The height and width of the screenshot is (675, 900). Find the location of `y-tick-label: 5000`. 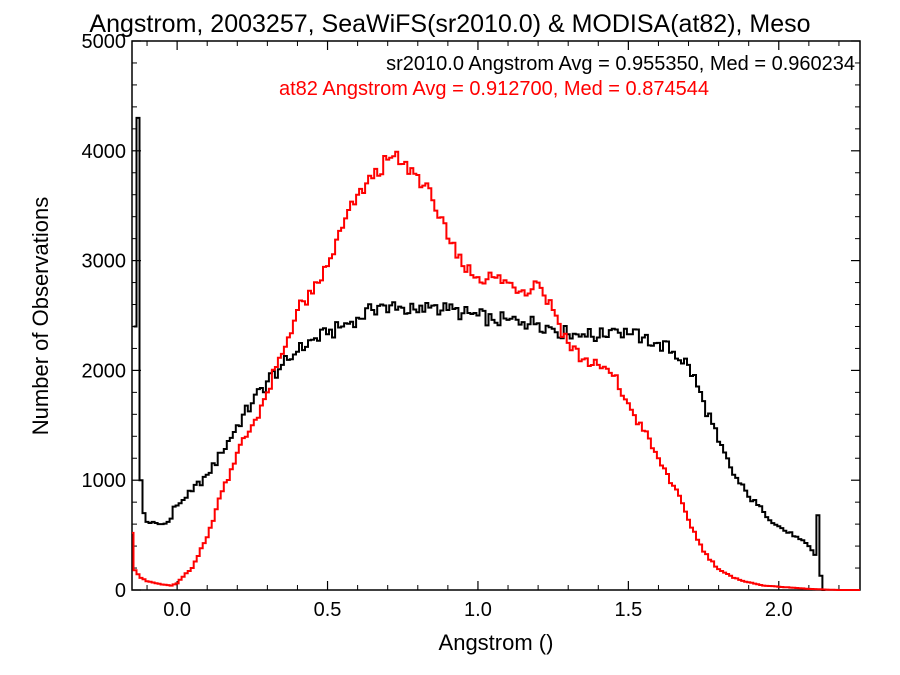

y-tick-label: 5000 is located at coordinates (104, 42).